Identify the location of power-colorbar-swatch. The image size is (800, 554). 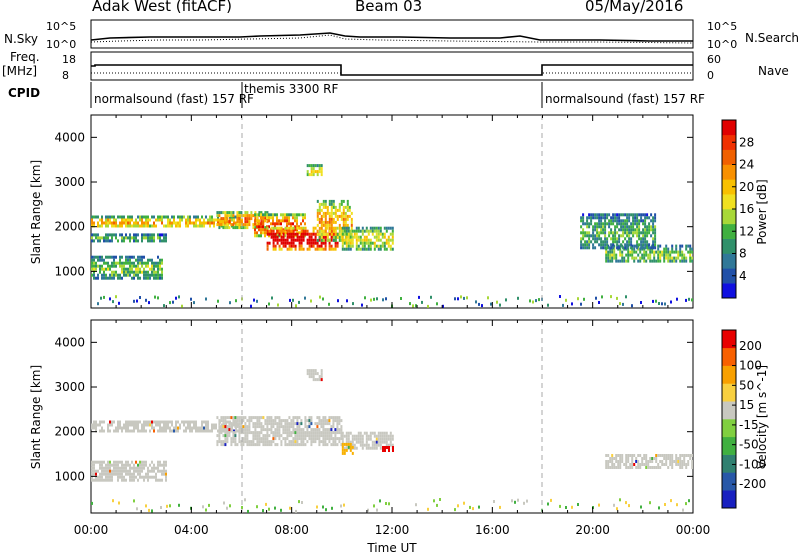
(729, 128).